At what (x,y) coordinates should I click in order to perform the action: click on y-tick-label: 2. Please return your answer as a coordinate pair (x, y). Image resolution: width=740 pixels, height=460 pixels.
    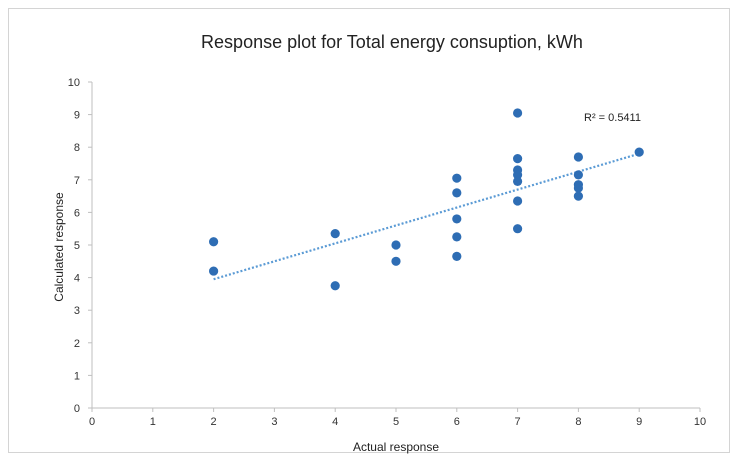
    Looking at the image, I should click on (77, 344).